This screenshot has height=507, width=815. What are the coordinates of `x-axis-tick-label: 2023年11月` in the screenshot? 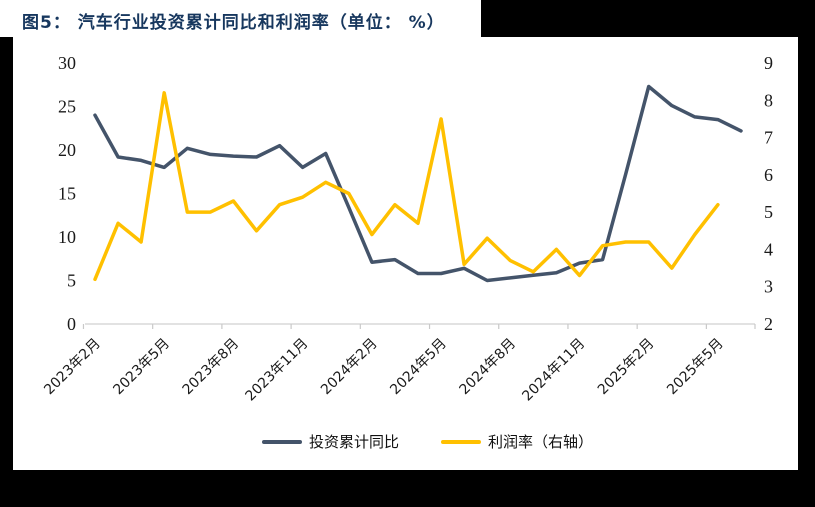 It's located at (277, 370).